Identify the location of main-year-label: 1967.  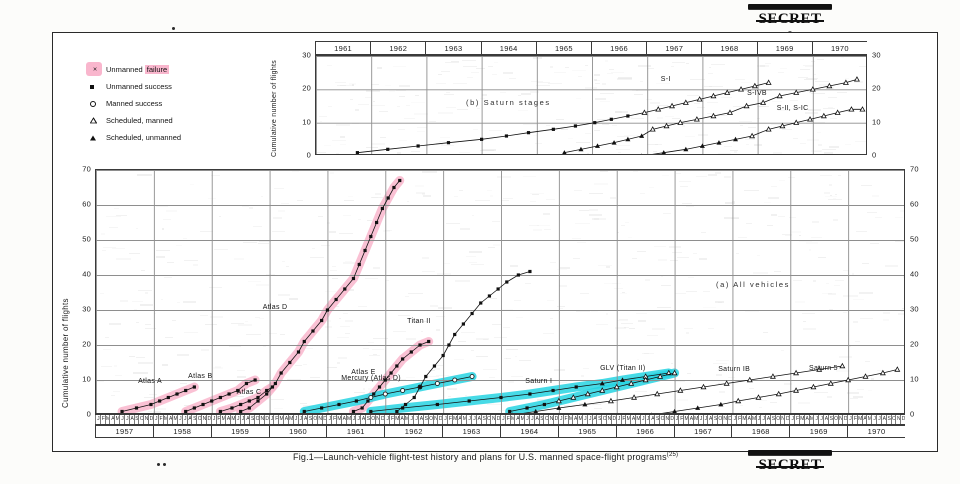
(702, 432).